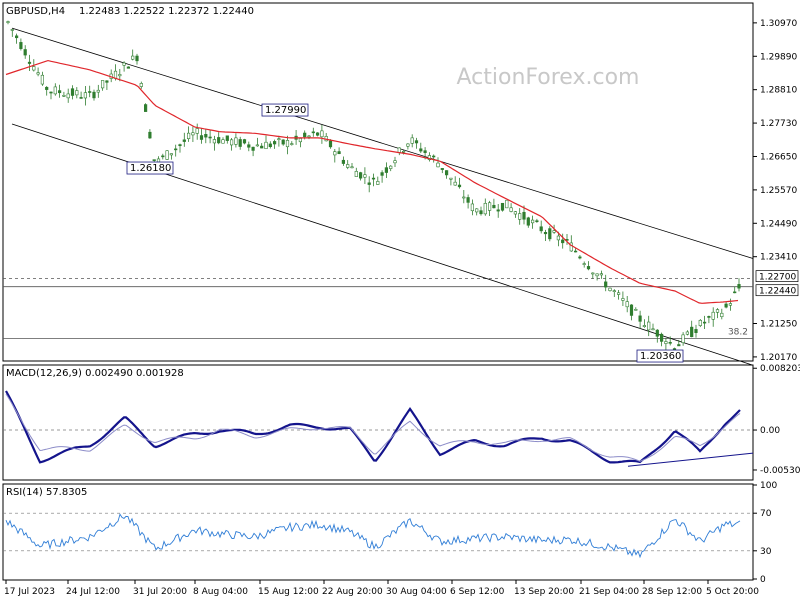 This screenshot has width=800, height=604. What do you see at coordinates (93, 592) in the screenshot?
I see `time-tick-label: 24 Jul 12:00` at bounding box center [93, 592].